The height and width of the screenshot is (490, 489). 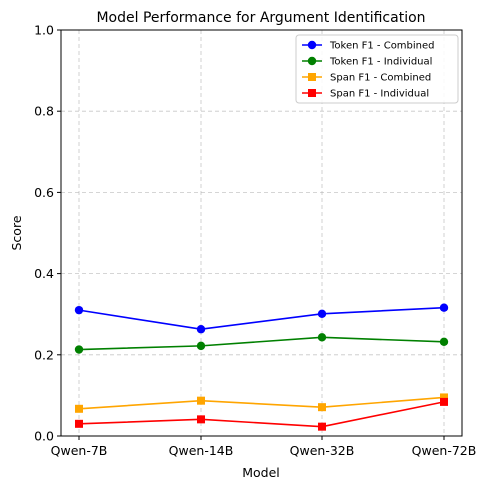 What do you see at coordinates (261, 472) in the screenshot?
I see `x-axis-label: Model` at bounding box center [261, 472].